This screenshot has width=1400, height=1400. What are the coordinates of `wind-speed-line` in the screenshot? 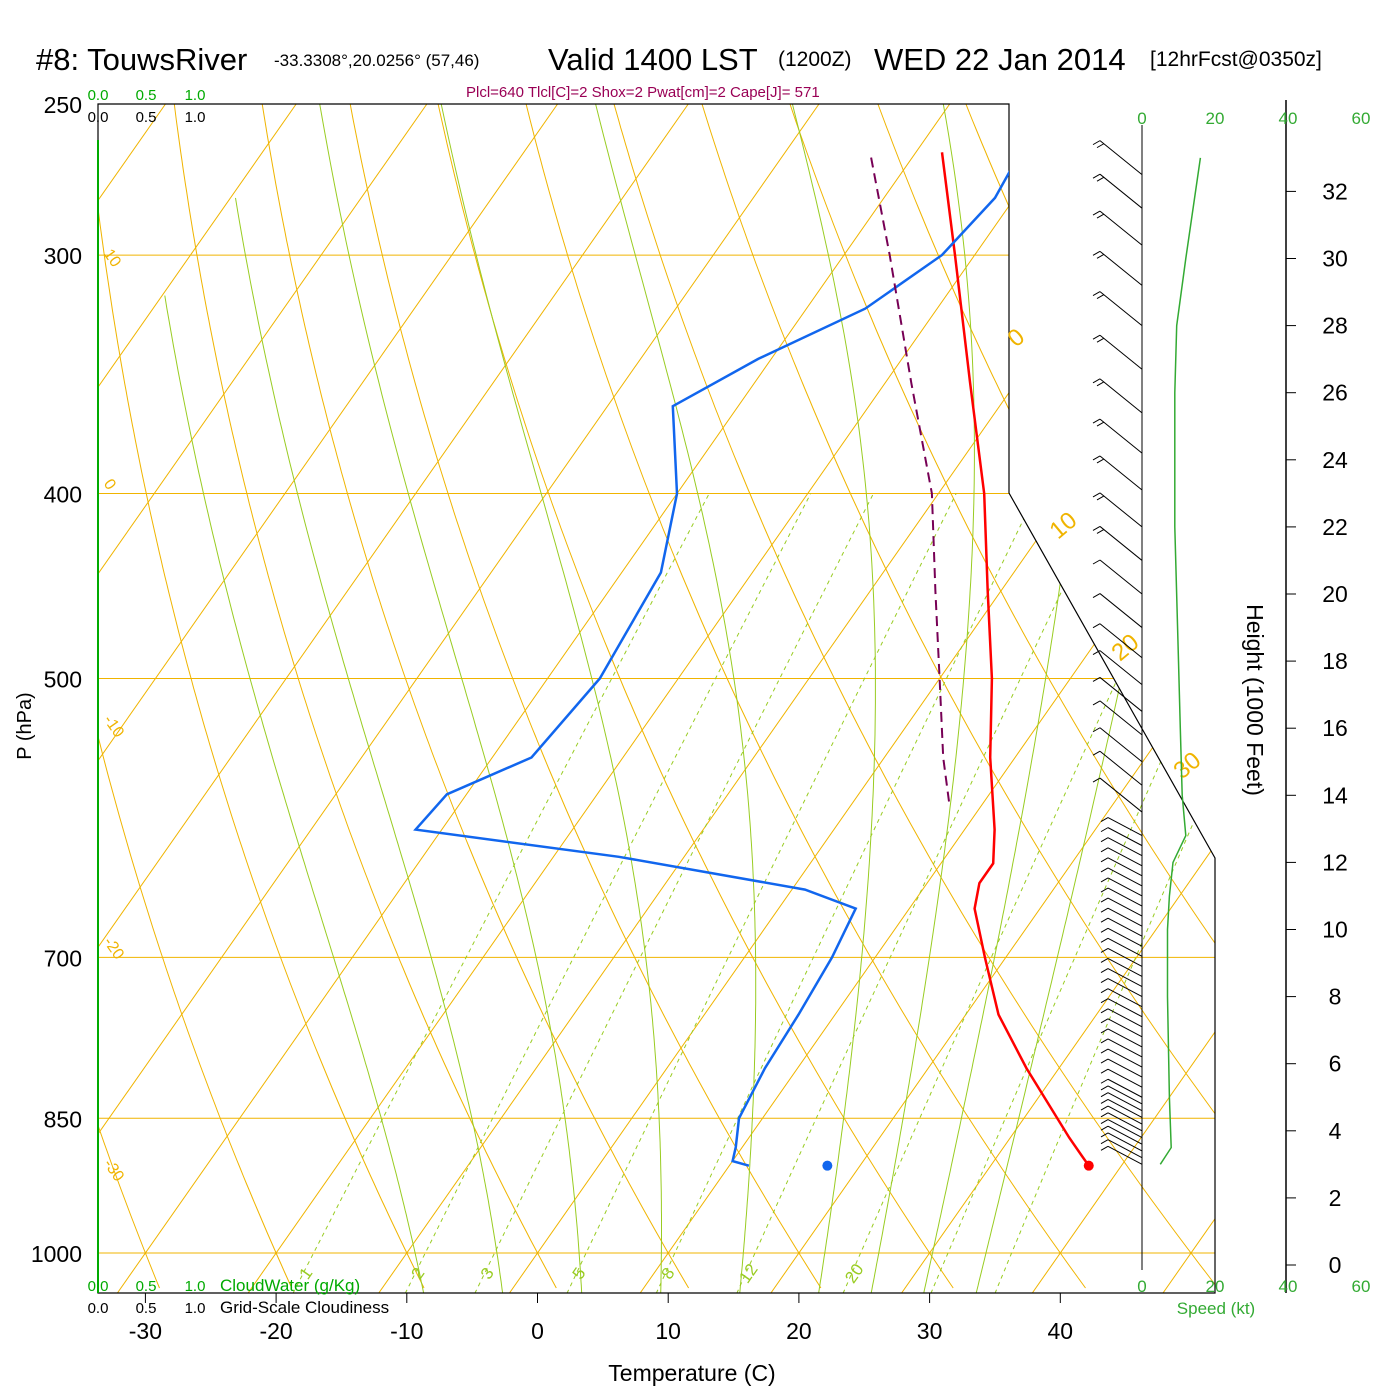 It's located at (1180, 661).